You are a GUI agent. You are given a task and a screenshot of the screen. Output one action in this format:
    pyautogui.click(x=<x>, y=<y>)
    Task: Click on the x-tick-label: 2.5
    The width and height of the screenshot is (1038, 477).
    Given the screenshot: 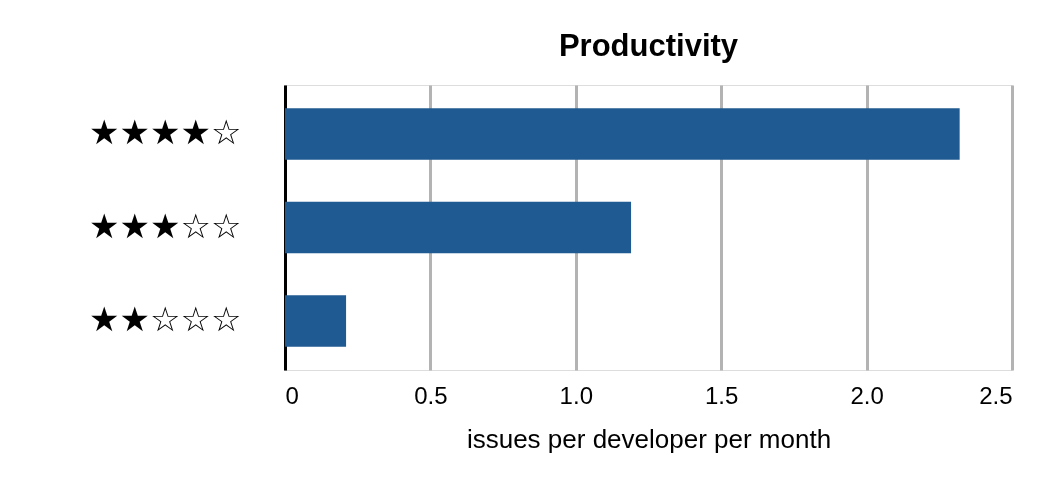 What is the action you would take?
    pyautogui.click(x=996, y=395)
    